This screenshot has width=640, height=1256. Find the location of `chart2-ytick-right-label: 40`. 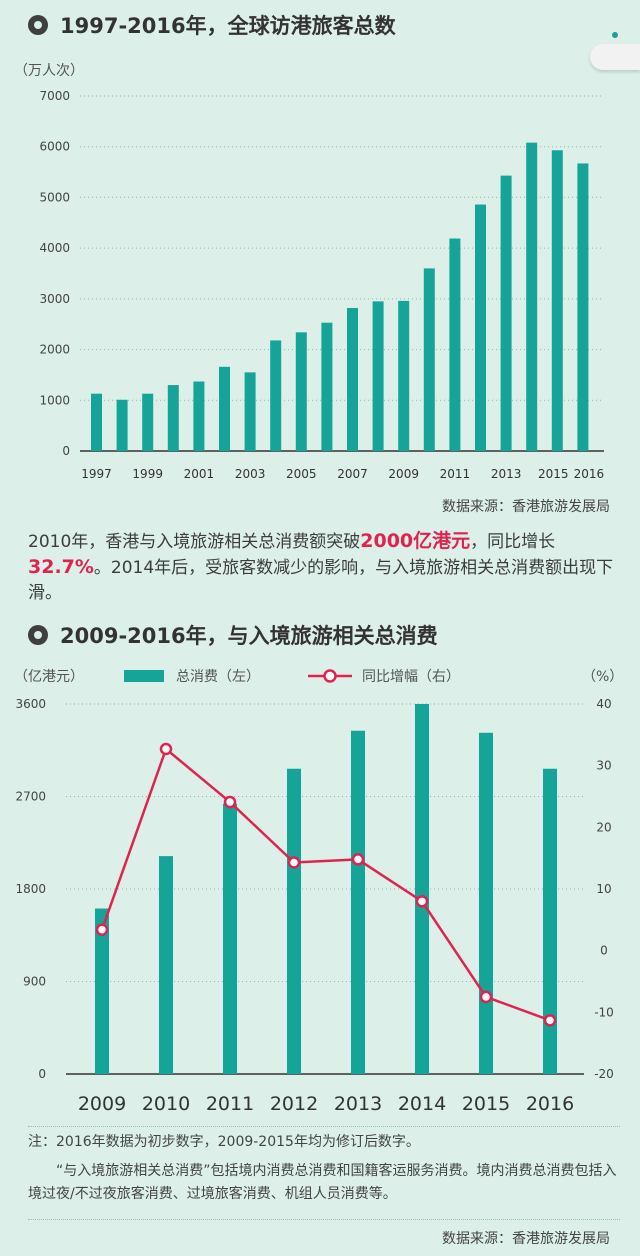

chart2-ytick-right-label: 40 is located at coordinates (603, 704).